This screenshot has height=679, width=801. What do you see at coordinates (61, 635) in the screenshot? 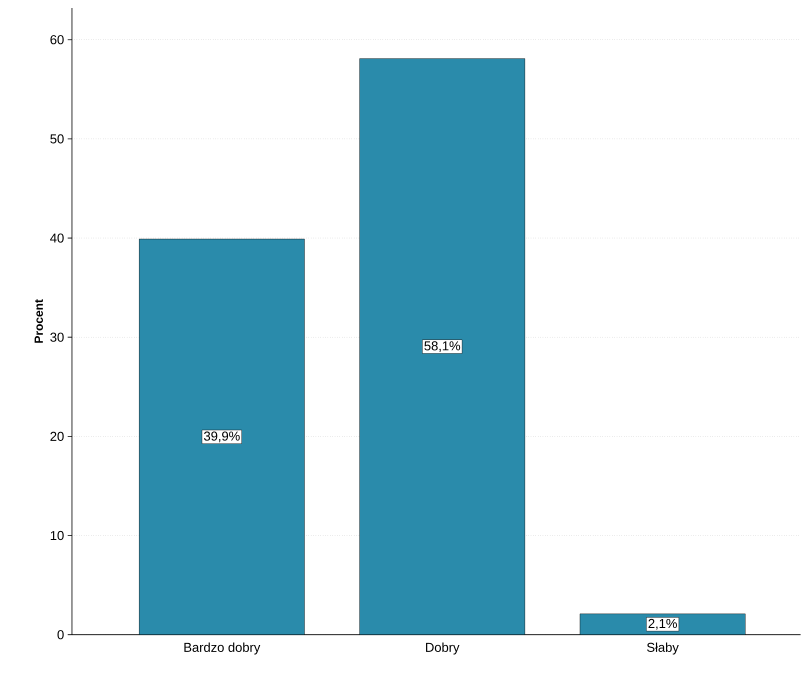
I see `y-tick-label: 0` at bounding box center [61, 635].